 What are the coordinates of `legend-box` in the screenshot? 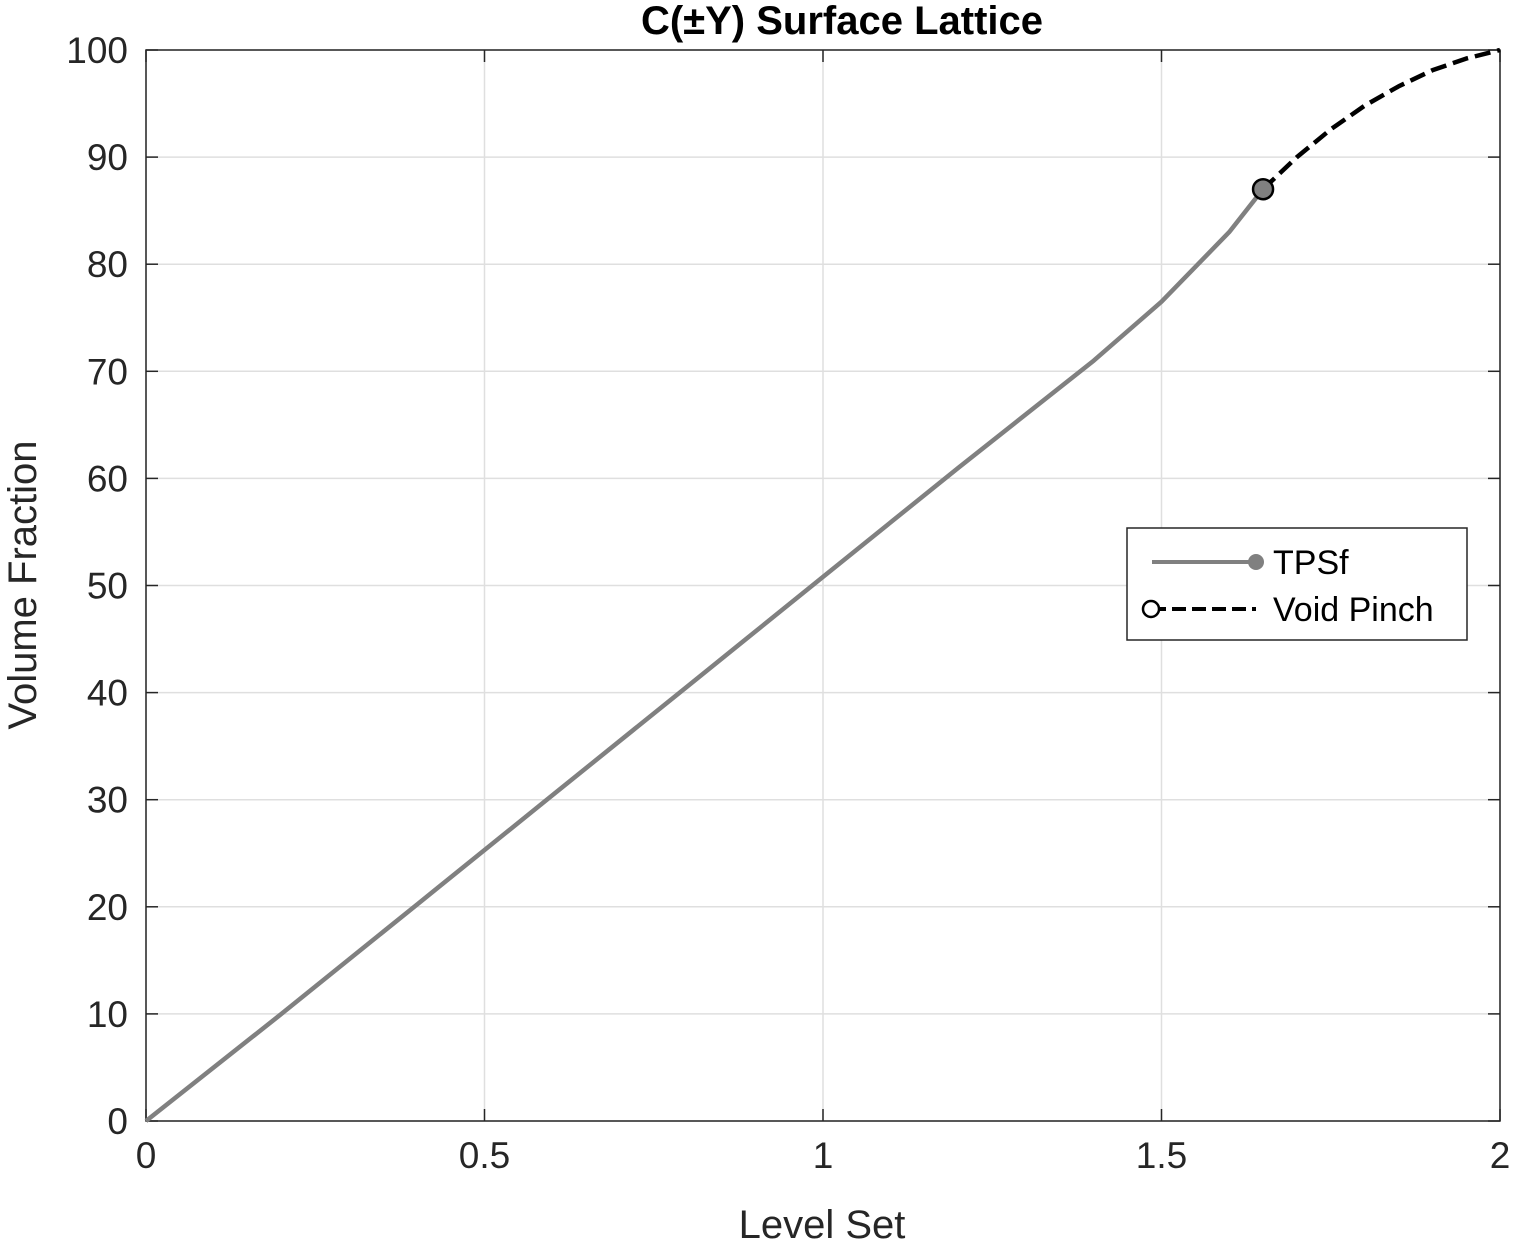 It's located at (1297, 584).